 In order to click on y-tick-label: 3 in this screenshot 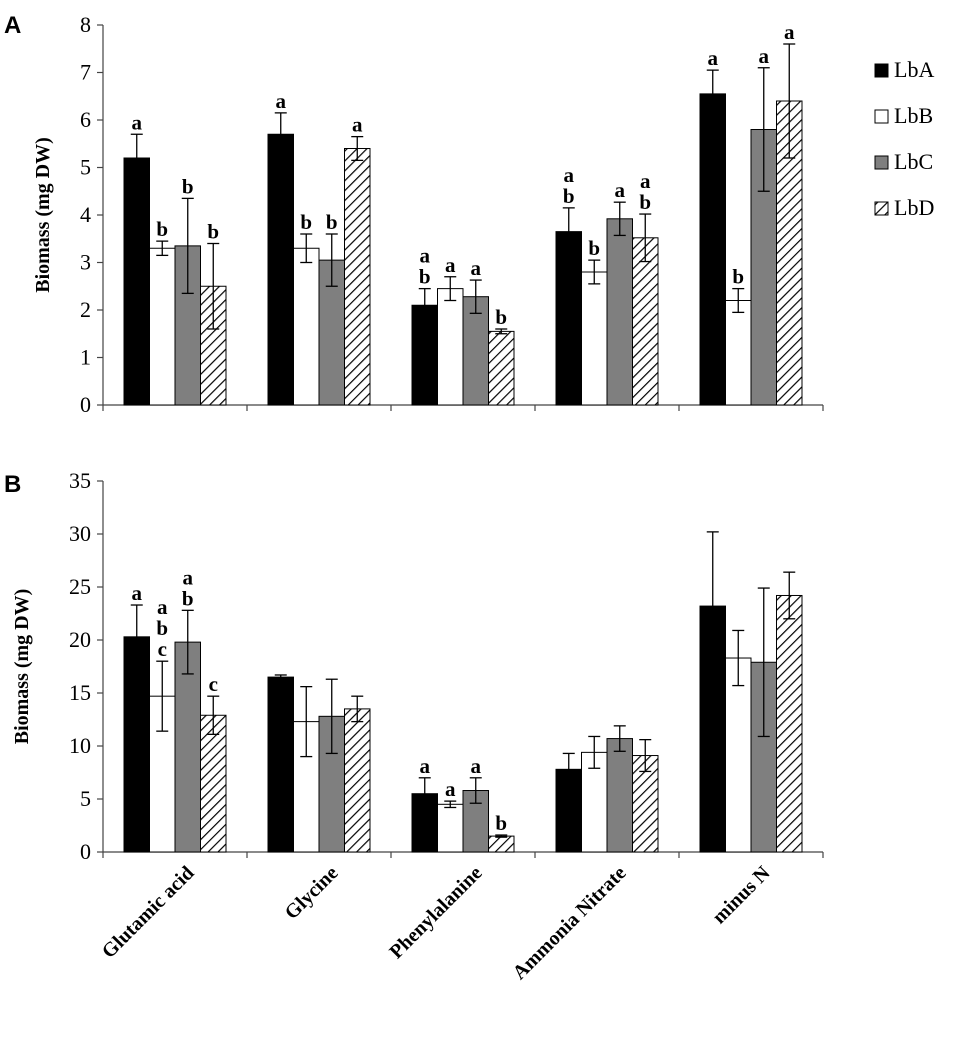, I will do `click(85, 262)`.